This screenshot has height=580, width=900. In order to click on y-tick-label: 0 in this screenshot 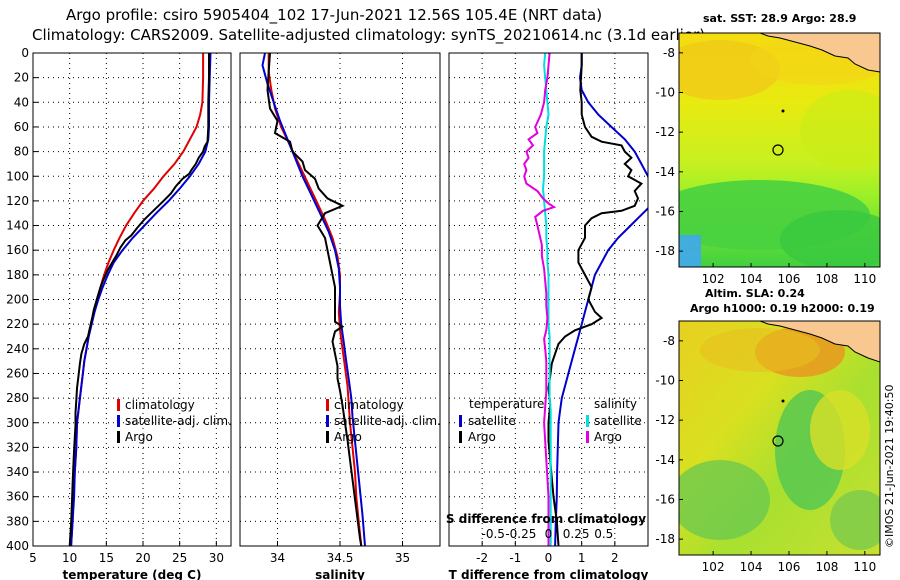, I will do `click(25, 53)`.